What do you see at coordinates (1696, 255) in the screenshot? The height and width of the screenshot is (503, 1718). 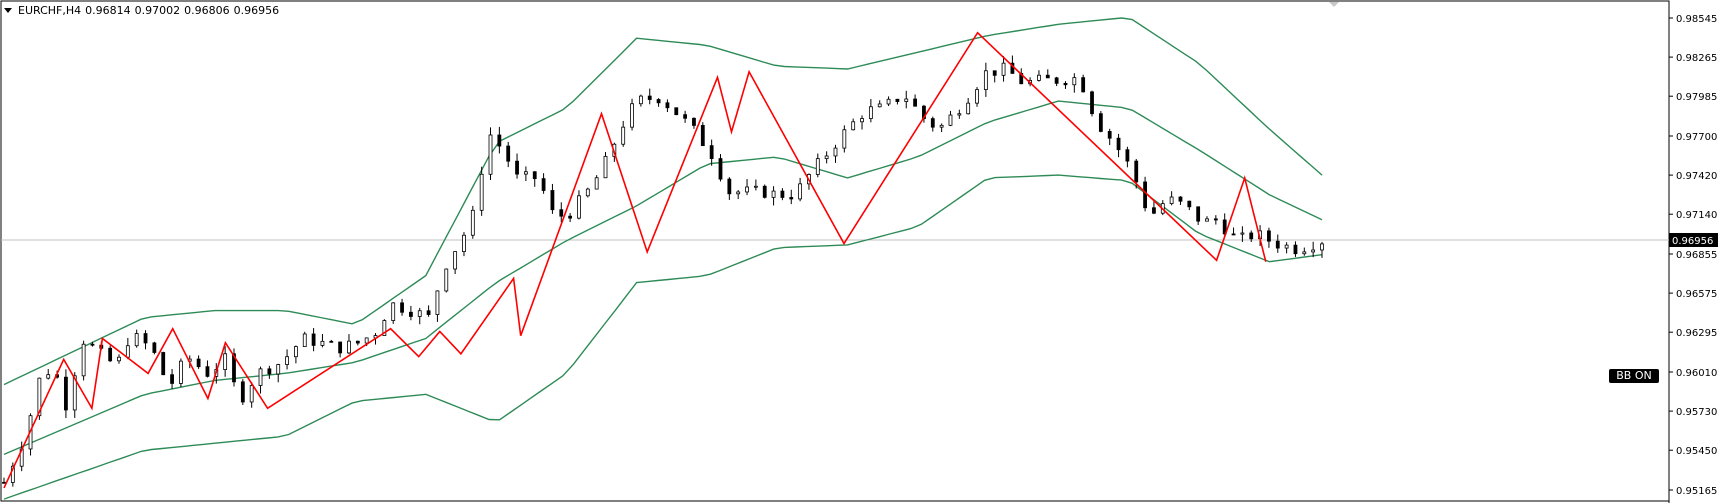 I see `price-tick-label: 0.96855` at bounding box center [1696, 255].